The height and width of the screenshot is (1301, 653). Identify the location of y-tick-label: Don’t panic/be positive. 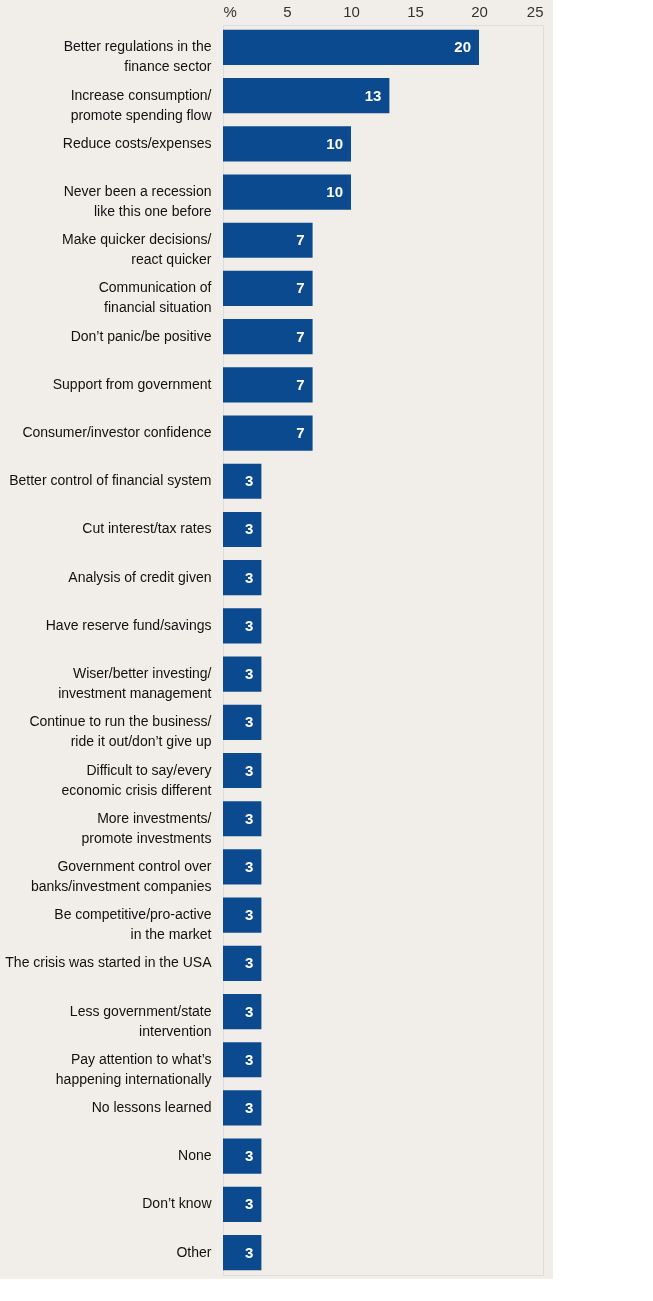
(141, 335).